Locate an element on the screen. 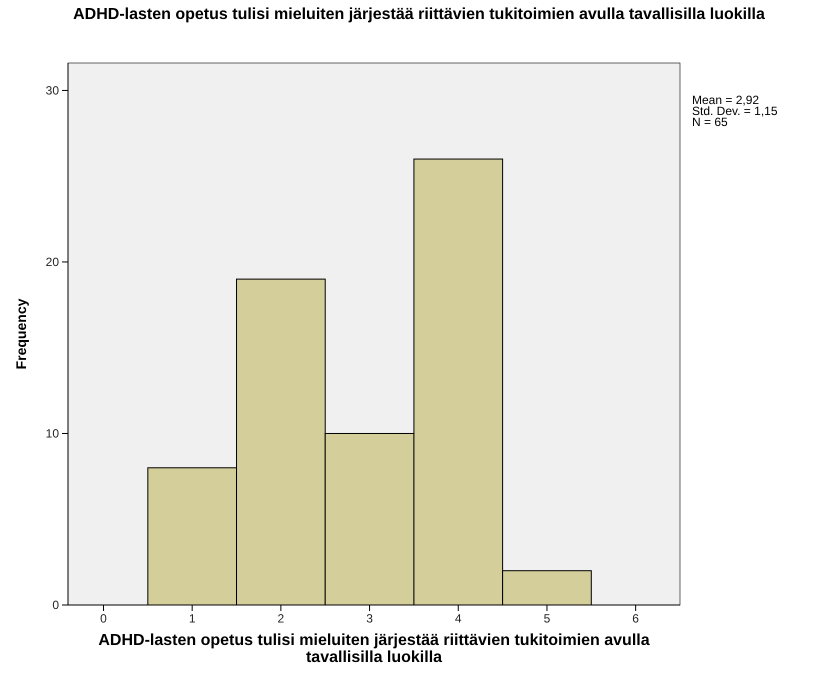 The image size is (838, 687). x-tick-label: 2 is located at coordinates (281, 619).